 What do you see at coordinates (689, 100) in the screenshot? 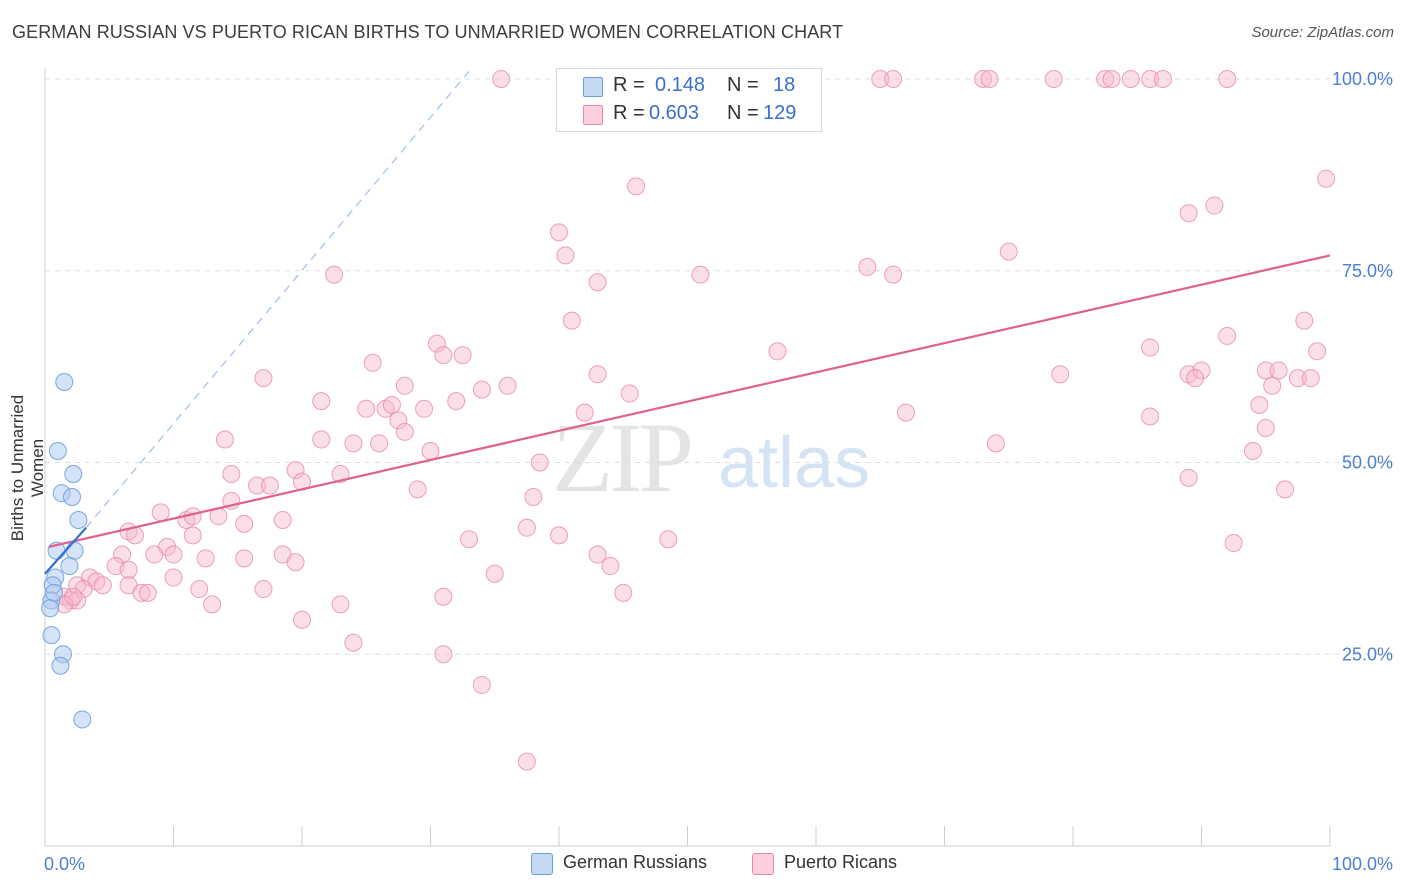
I see `correlation-legend: R = 0.148 N = 18 R = 0.603 N = 129` at bounding box center [689, 100].